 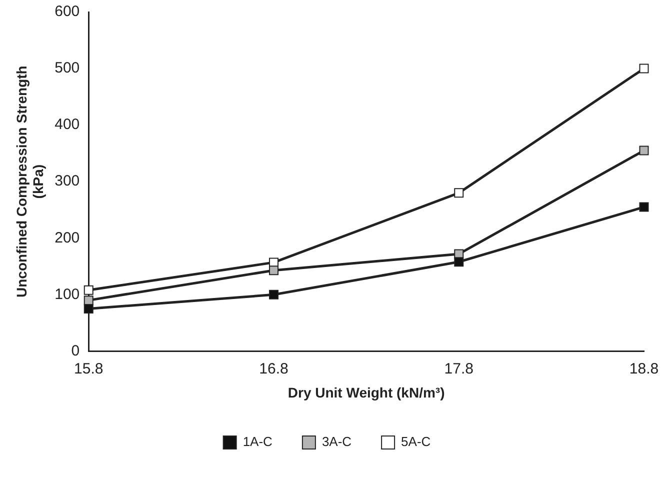 What do you see at coordinates (67, 125) in the screenshot?
I see `y-tick-label: 400` at bounding box center [67, 125].